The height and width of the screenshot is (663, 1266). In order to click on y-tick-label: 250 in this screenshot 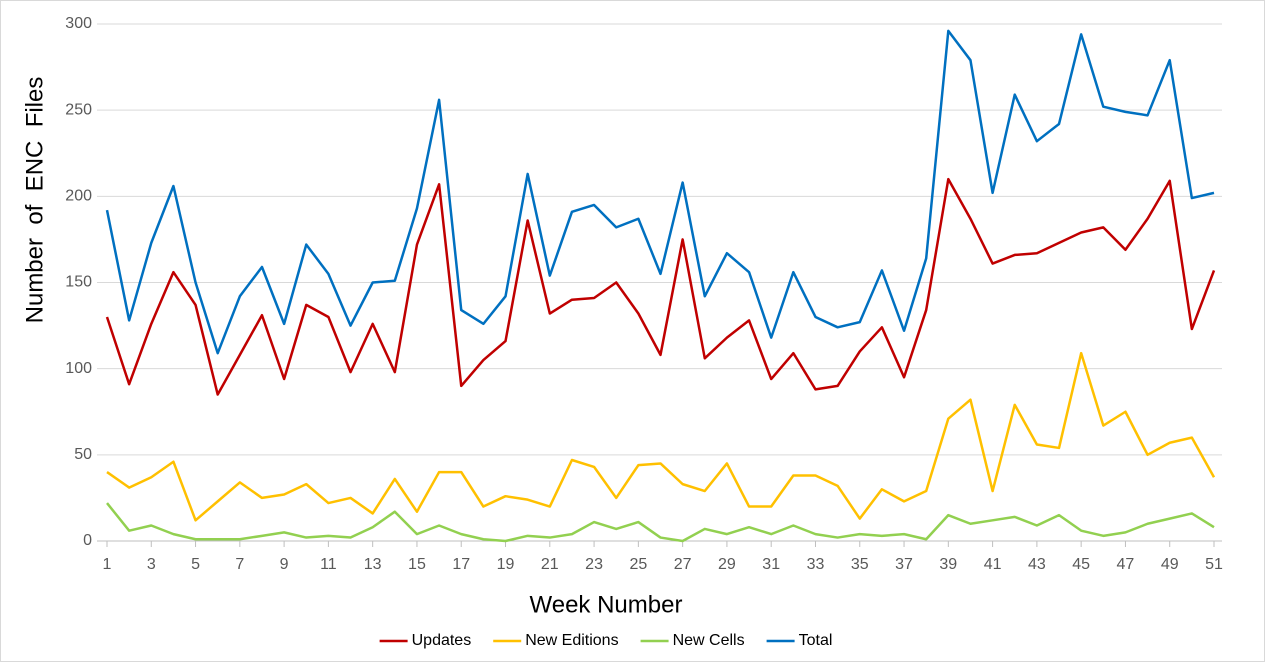, I will do `click(78, 109)`.